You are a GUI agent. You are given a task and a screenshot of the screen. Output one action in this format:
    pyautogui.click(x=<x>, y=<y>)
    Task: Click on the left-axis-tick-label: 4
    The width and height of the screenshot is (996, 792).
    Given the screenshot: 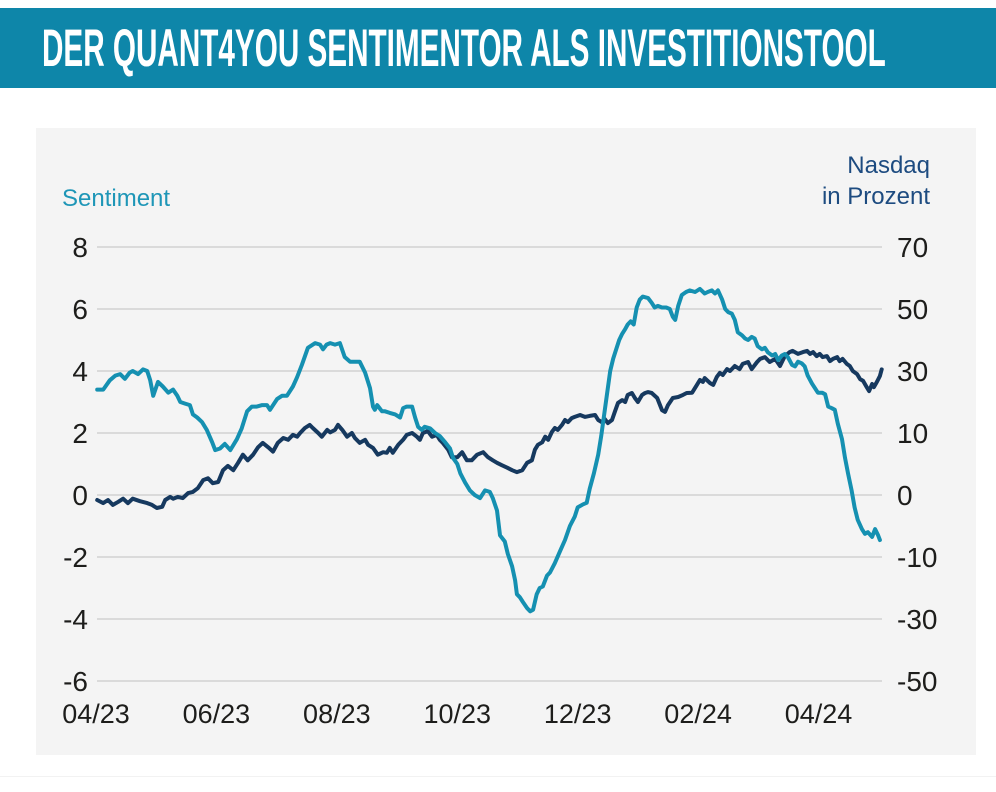 What is the action you would take?
    pyautogui.click(x=80, y=371)
    